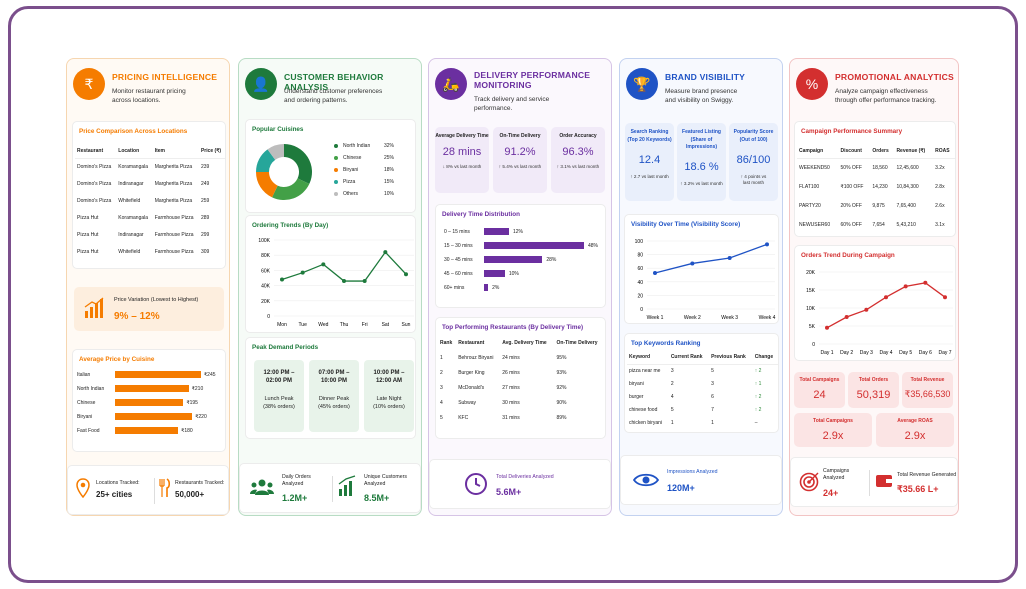 The image size is (1026, 589). I want to click on revenue-generated-label: Total Revenue Generated, so click(927, 475).